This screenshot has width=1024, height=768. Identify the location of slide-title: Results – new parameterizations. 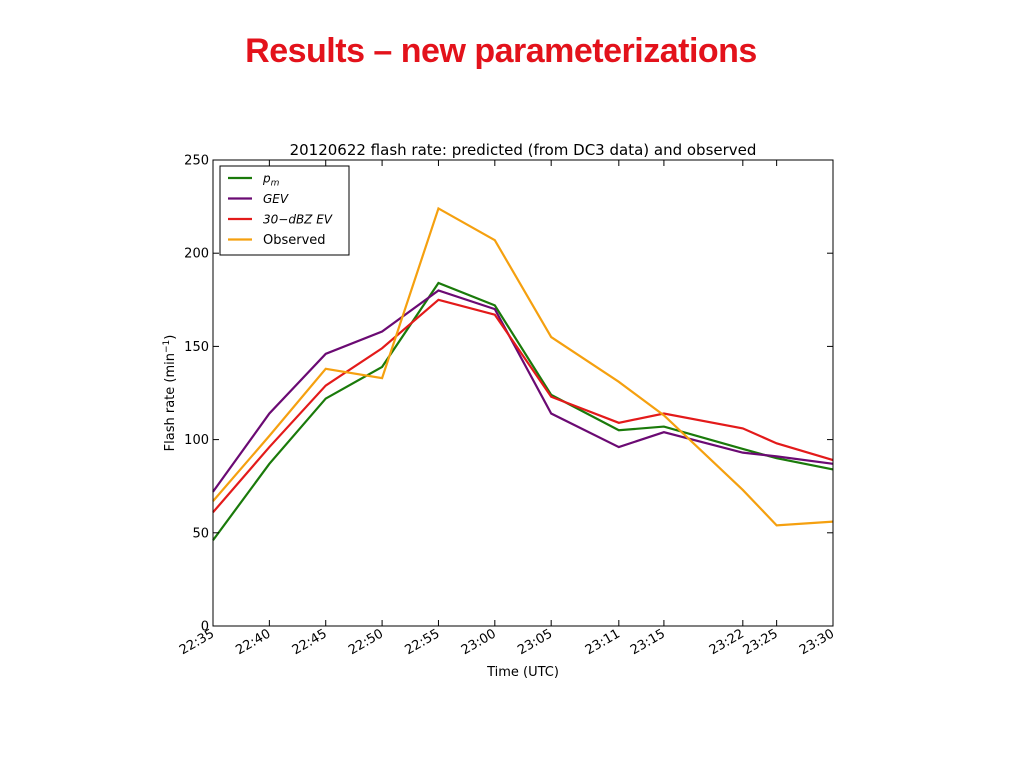
(501, 51).